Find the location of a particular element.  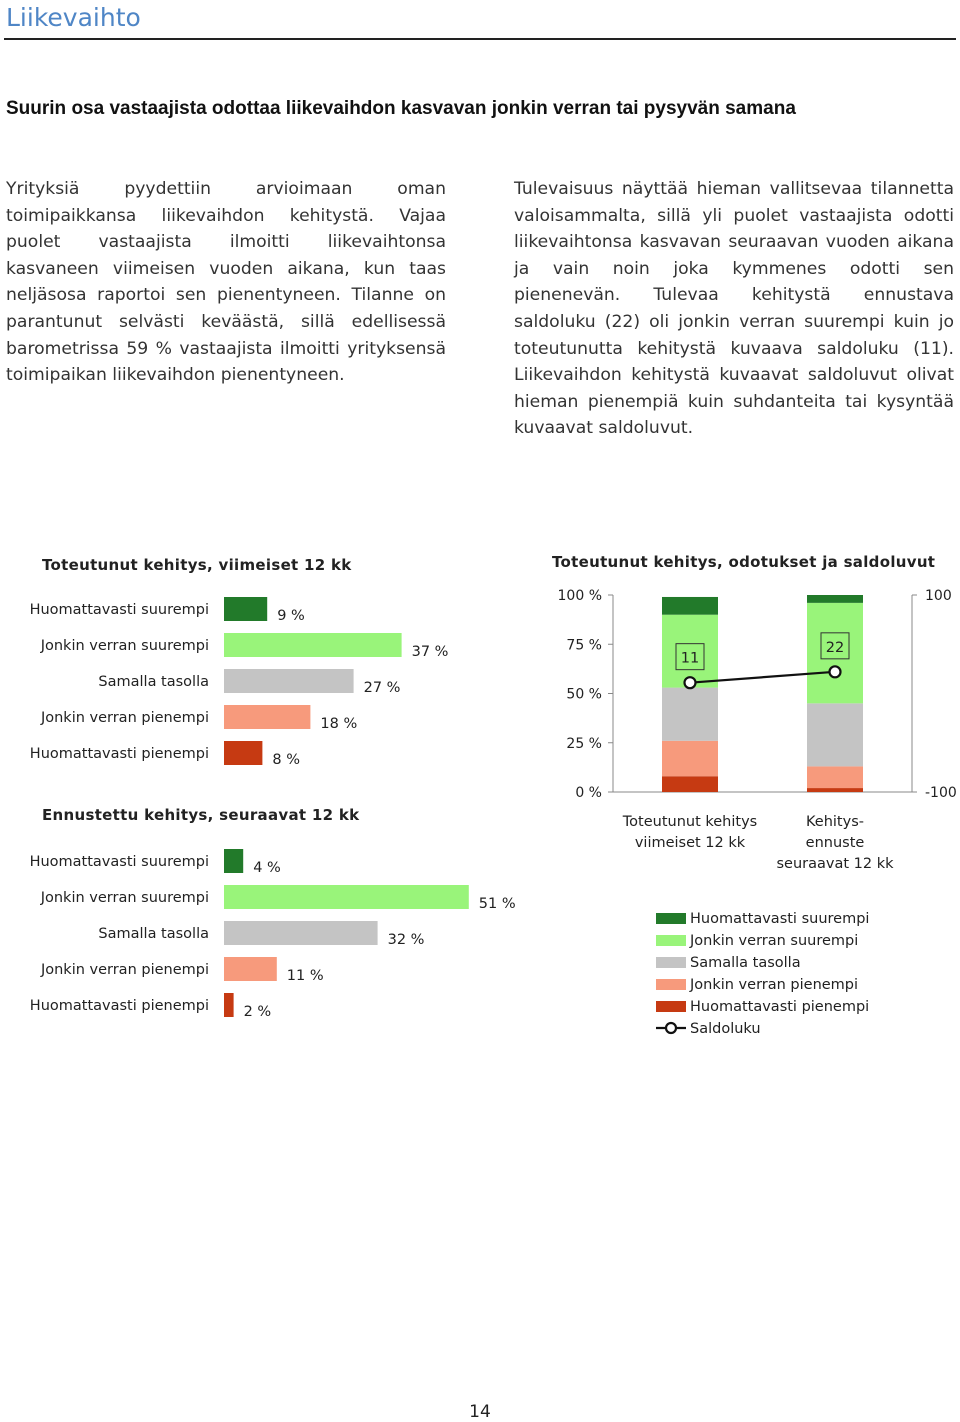

legend-swatch-jonkin-verran-pienempi is located at coordinates (671, 984).